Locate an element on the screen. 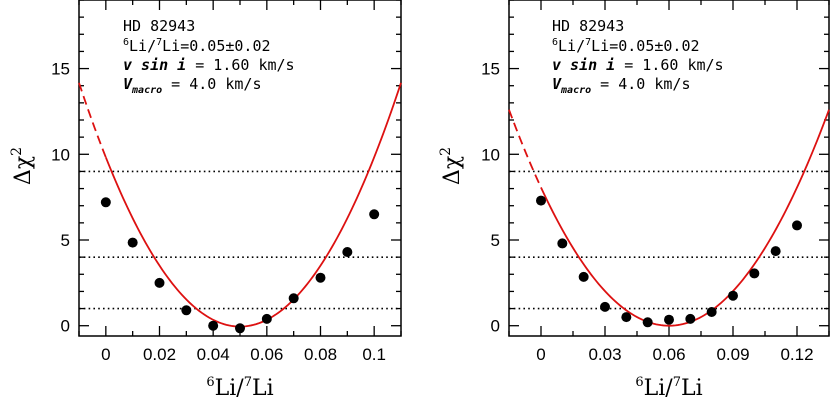  x-tick-label: 0.09 is located at coordinates (732, 354).